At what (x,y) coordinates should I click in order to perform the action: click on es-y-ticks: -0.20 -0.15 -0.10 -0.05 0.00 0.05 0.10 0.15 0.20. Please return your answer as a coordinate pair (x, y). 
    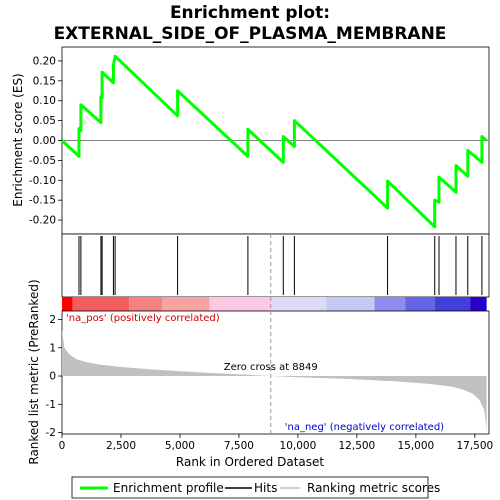
    Looking at the image, I should click on (45, 141).